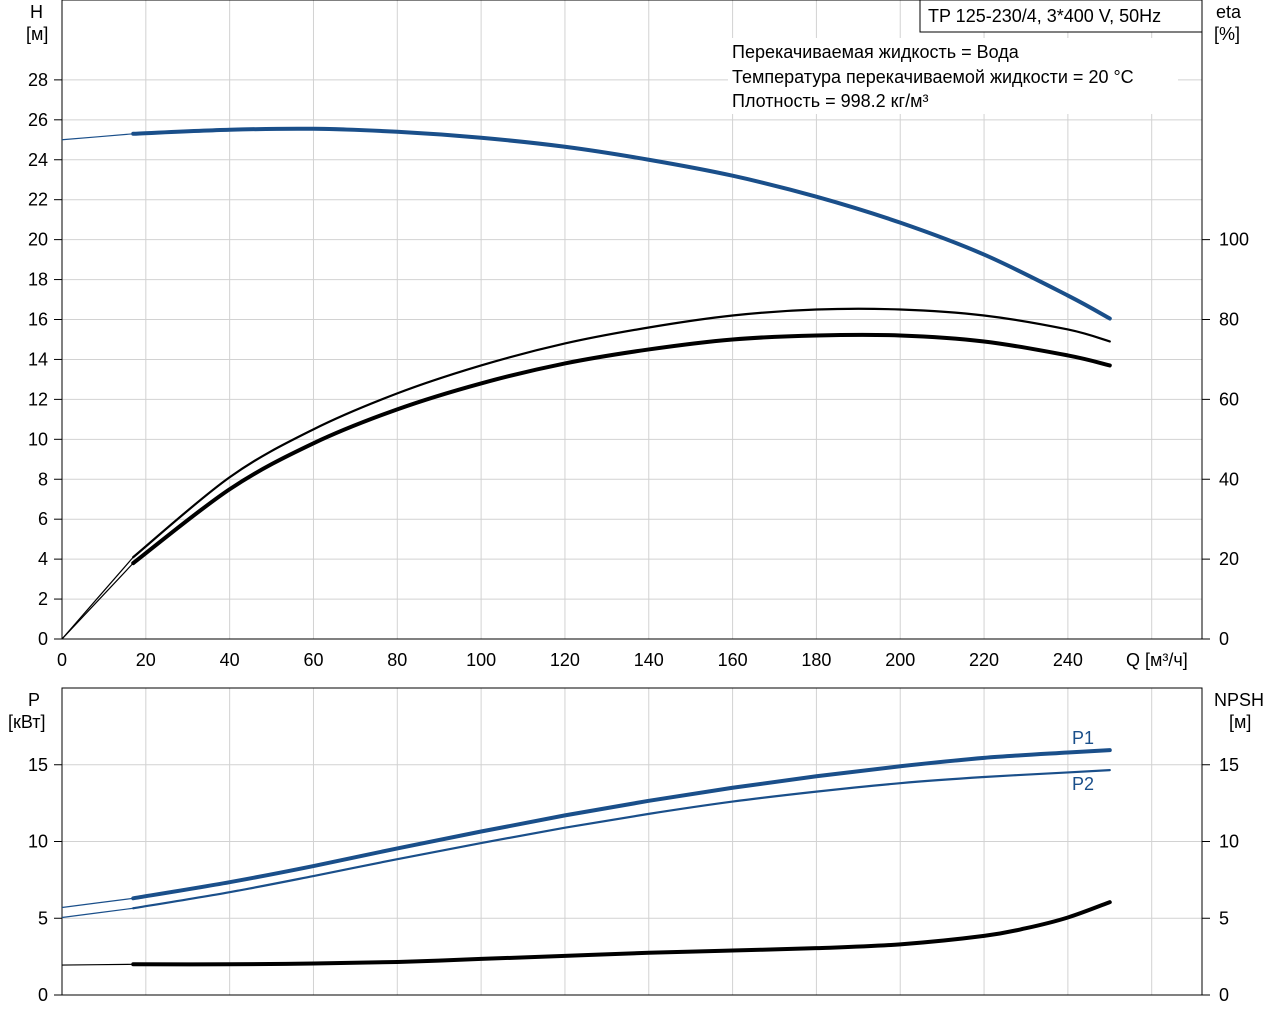  What do you see at coordinates (36, 12) in the screenshot?
I see `y-left-label-top: H` at bounding box center [36, 12].